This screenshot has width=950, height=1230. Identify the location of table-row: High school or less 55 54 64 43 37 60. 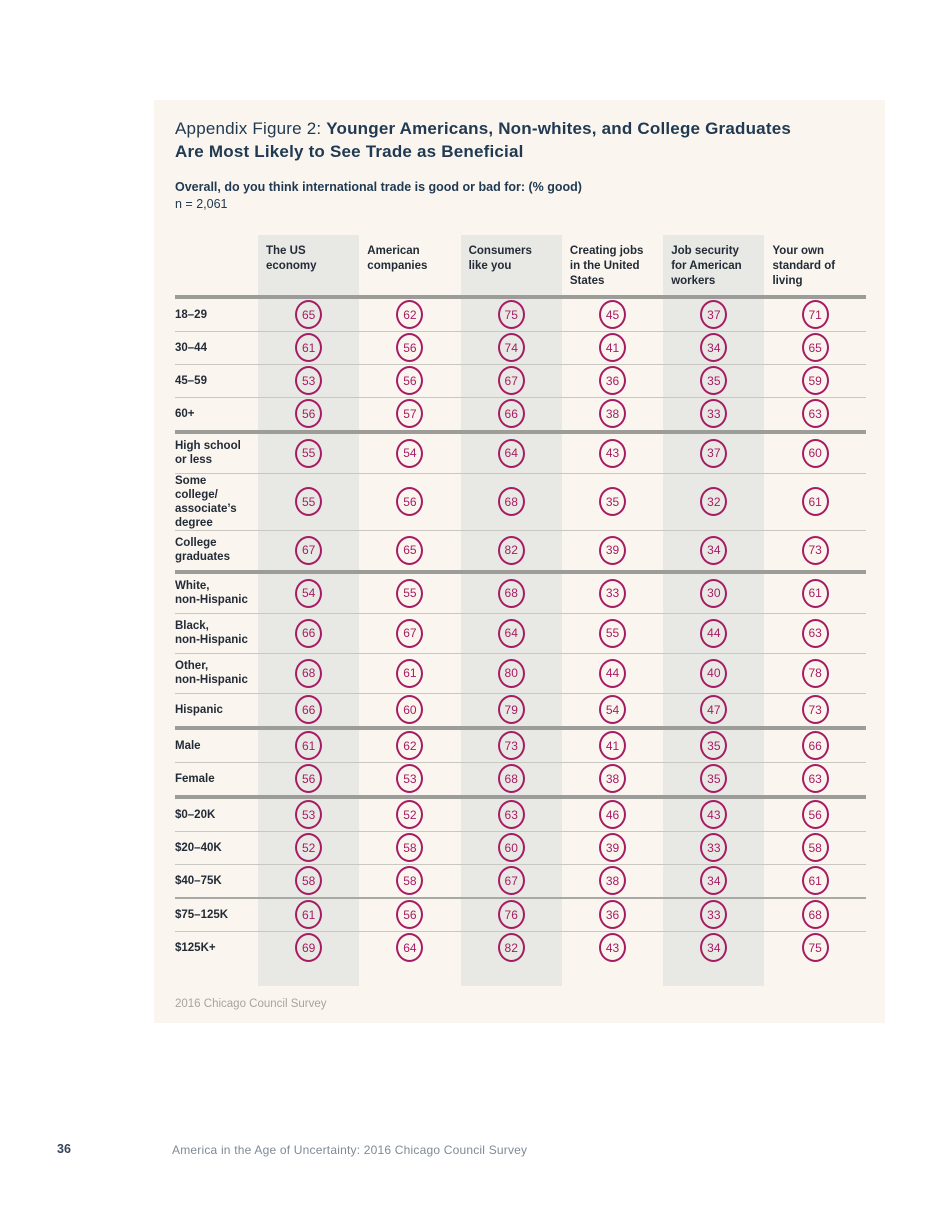
(520, 453).